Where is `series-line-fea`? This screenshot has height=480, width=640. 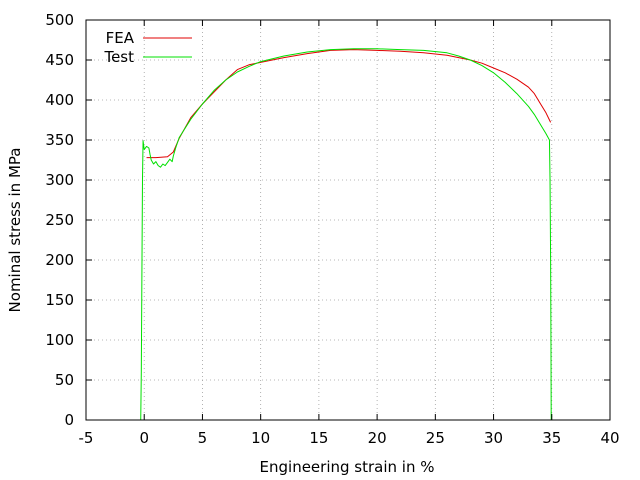
series-line-fea is located at coordinates (349, 104).